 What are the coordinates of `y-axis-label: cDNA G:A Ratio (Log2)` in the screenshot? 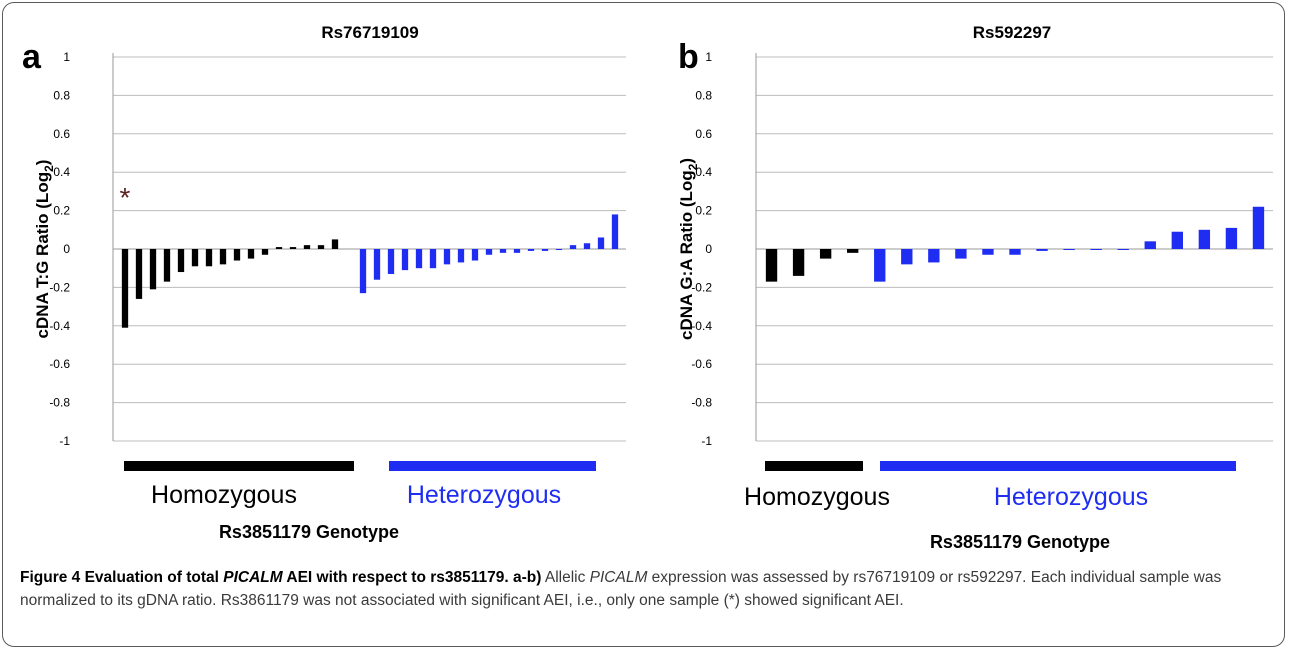 It's located at (688, 249).